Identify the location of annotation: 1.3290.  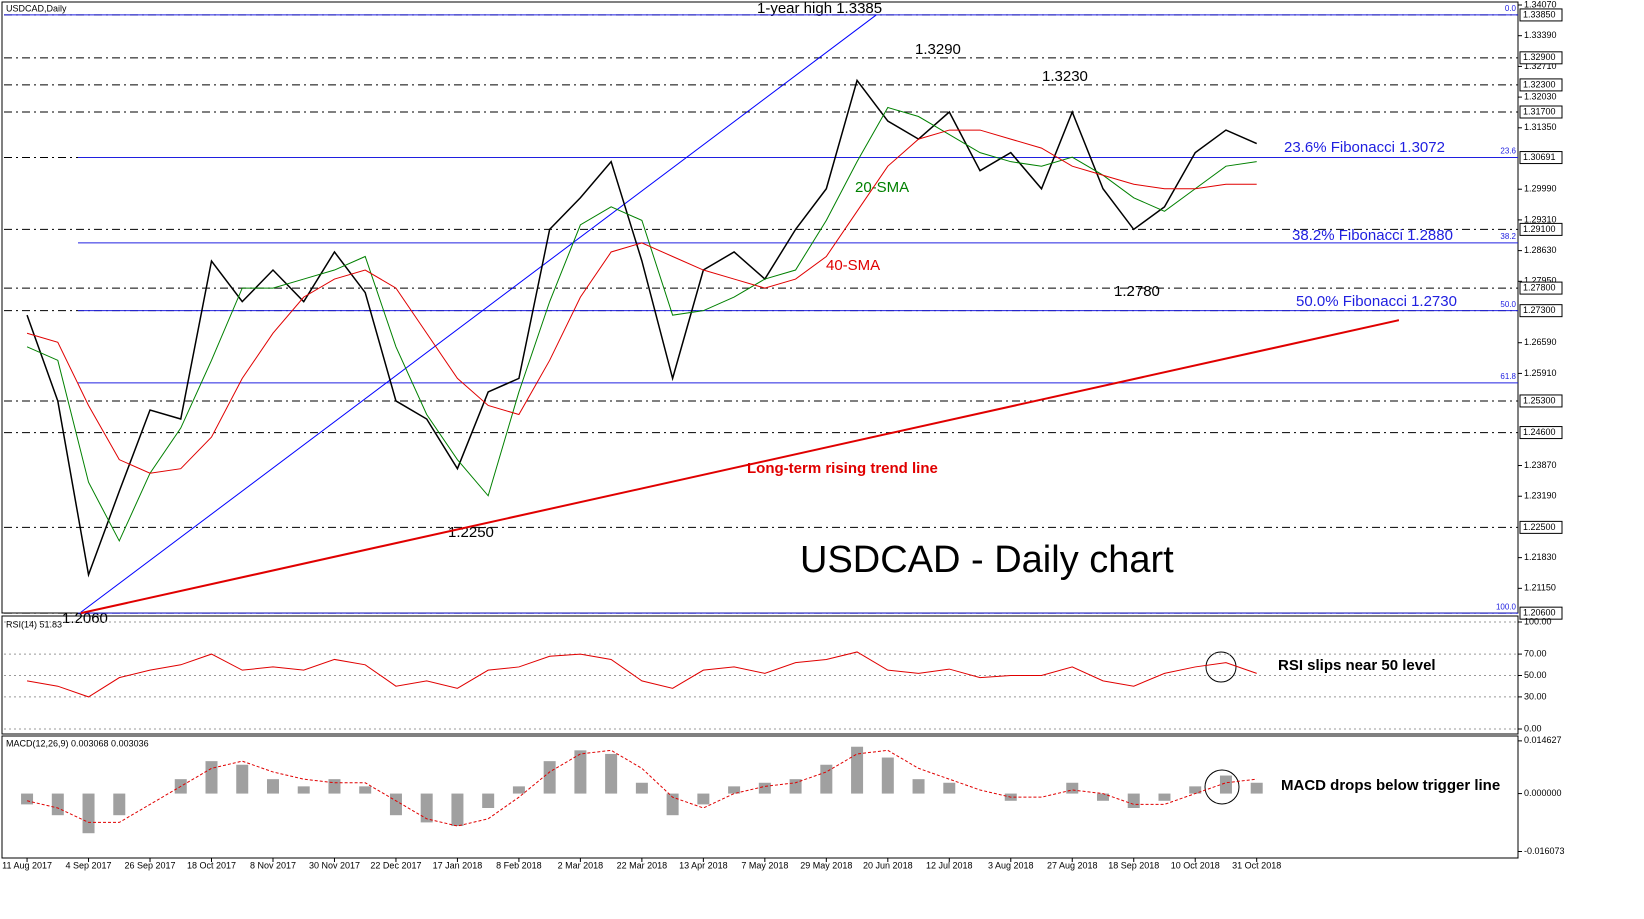
(938, 49).